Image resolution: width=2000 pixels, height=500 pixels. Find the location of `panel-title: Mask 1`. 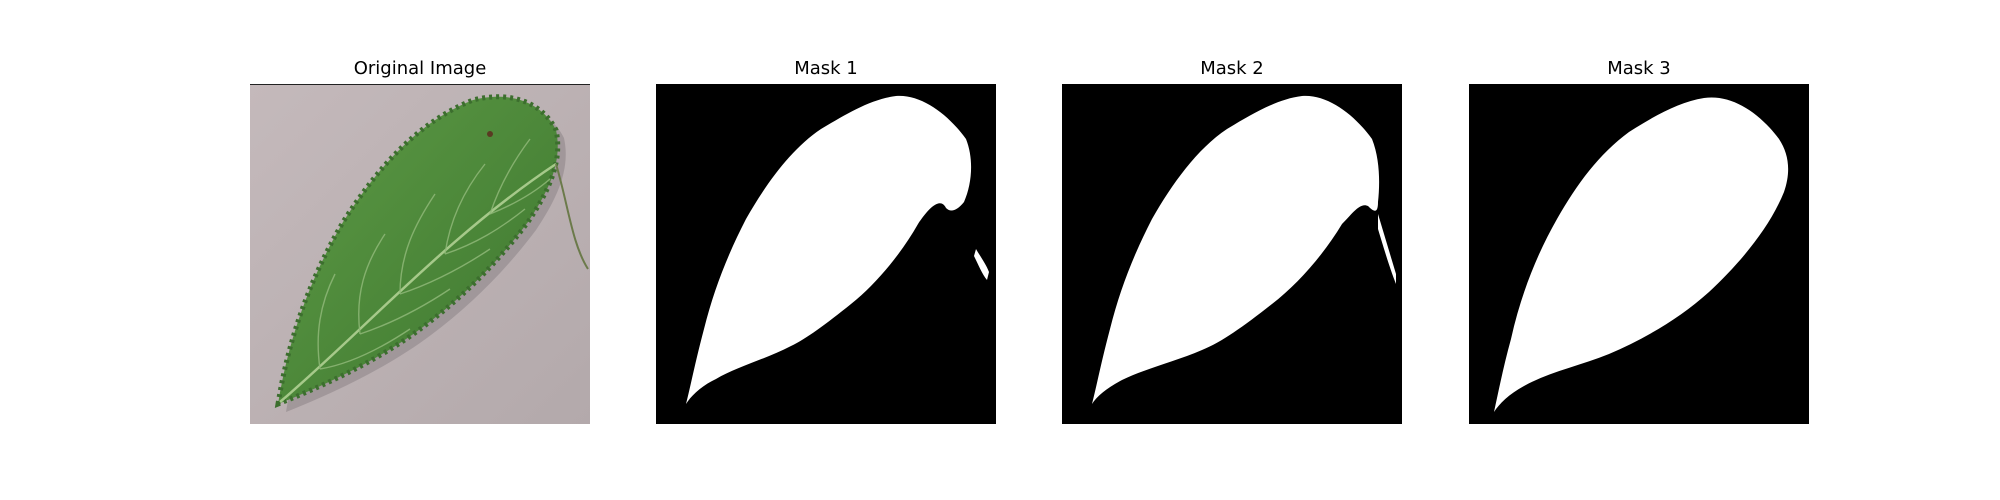

panel-title: Mask 1 is located at coordinates (826, 68).